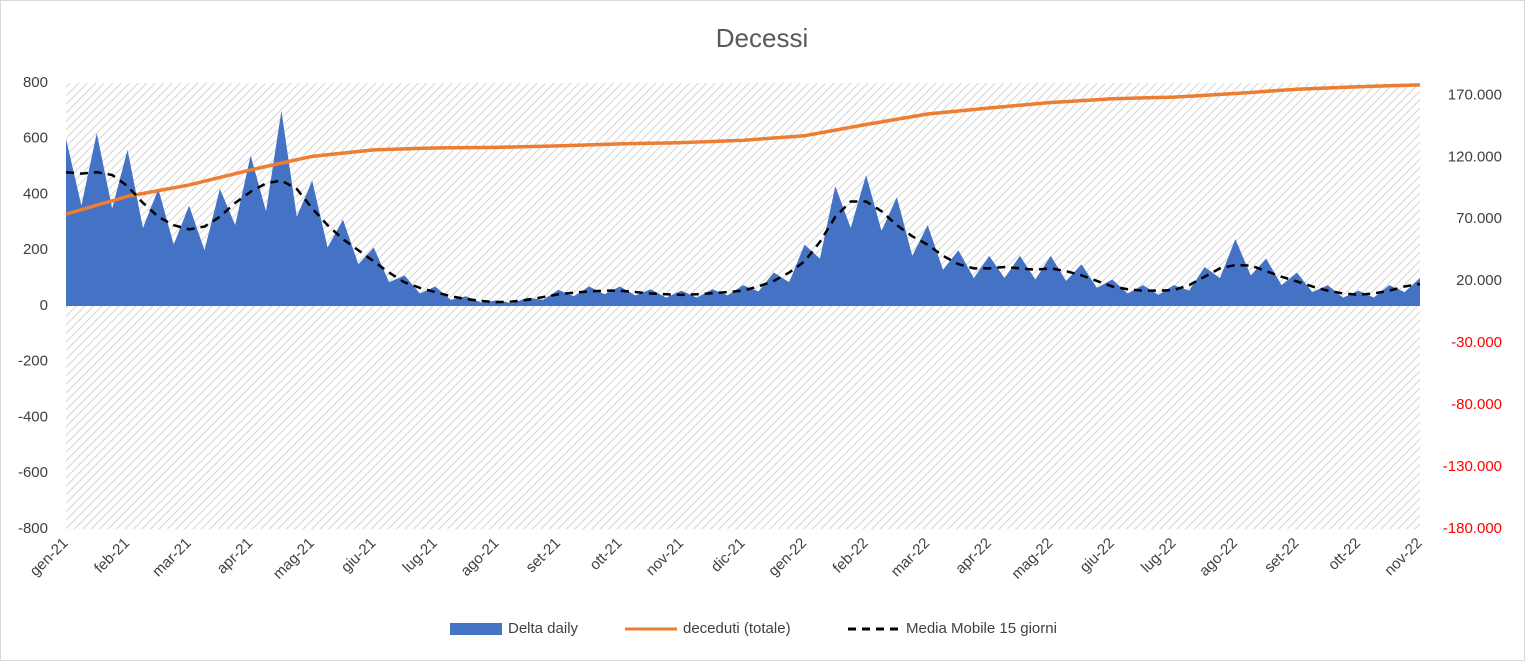 The image size is (1525, 666). Describe the element at coordinates (33, 361) in the screenshot. I see `y-tick-label: -200` at that location.